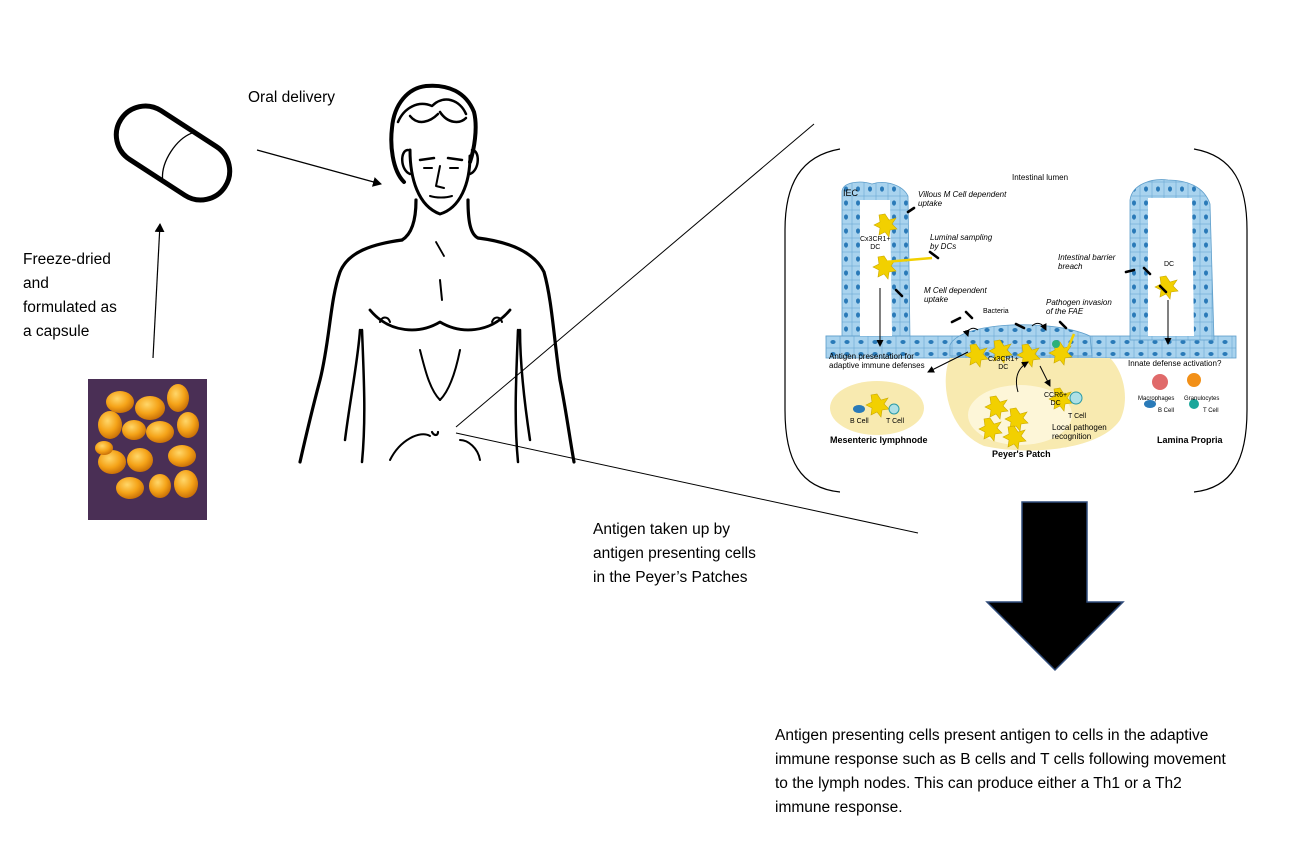  What do you see at coordinates (173, 153) in the screenshot?
I see `capsule-icon` at bounding box center [173, 153].